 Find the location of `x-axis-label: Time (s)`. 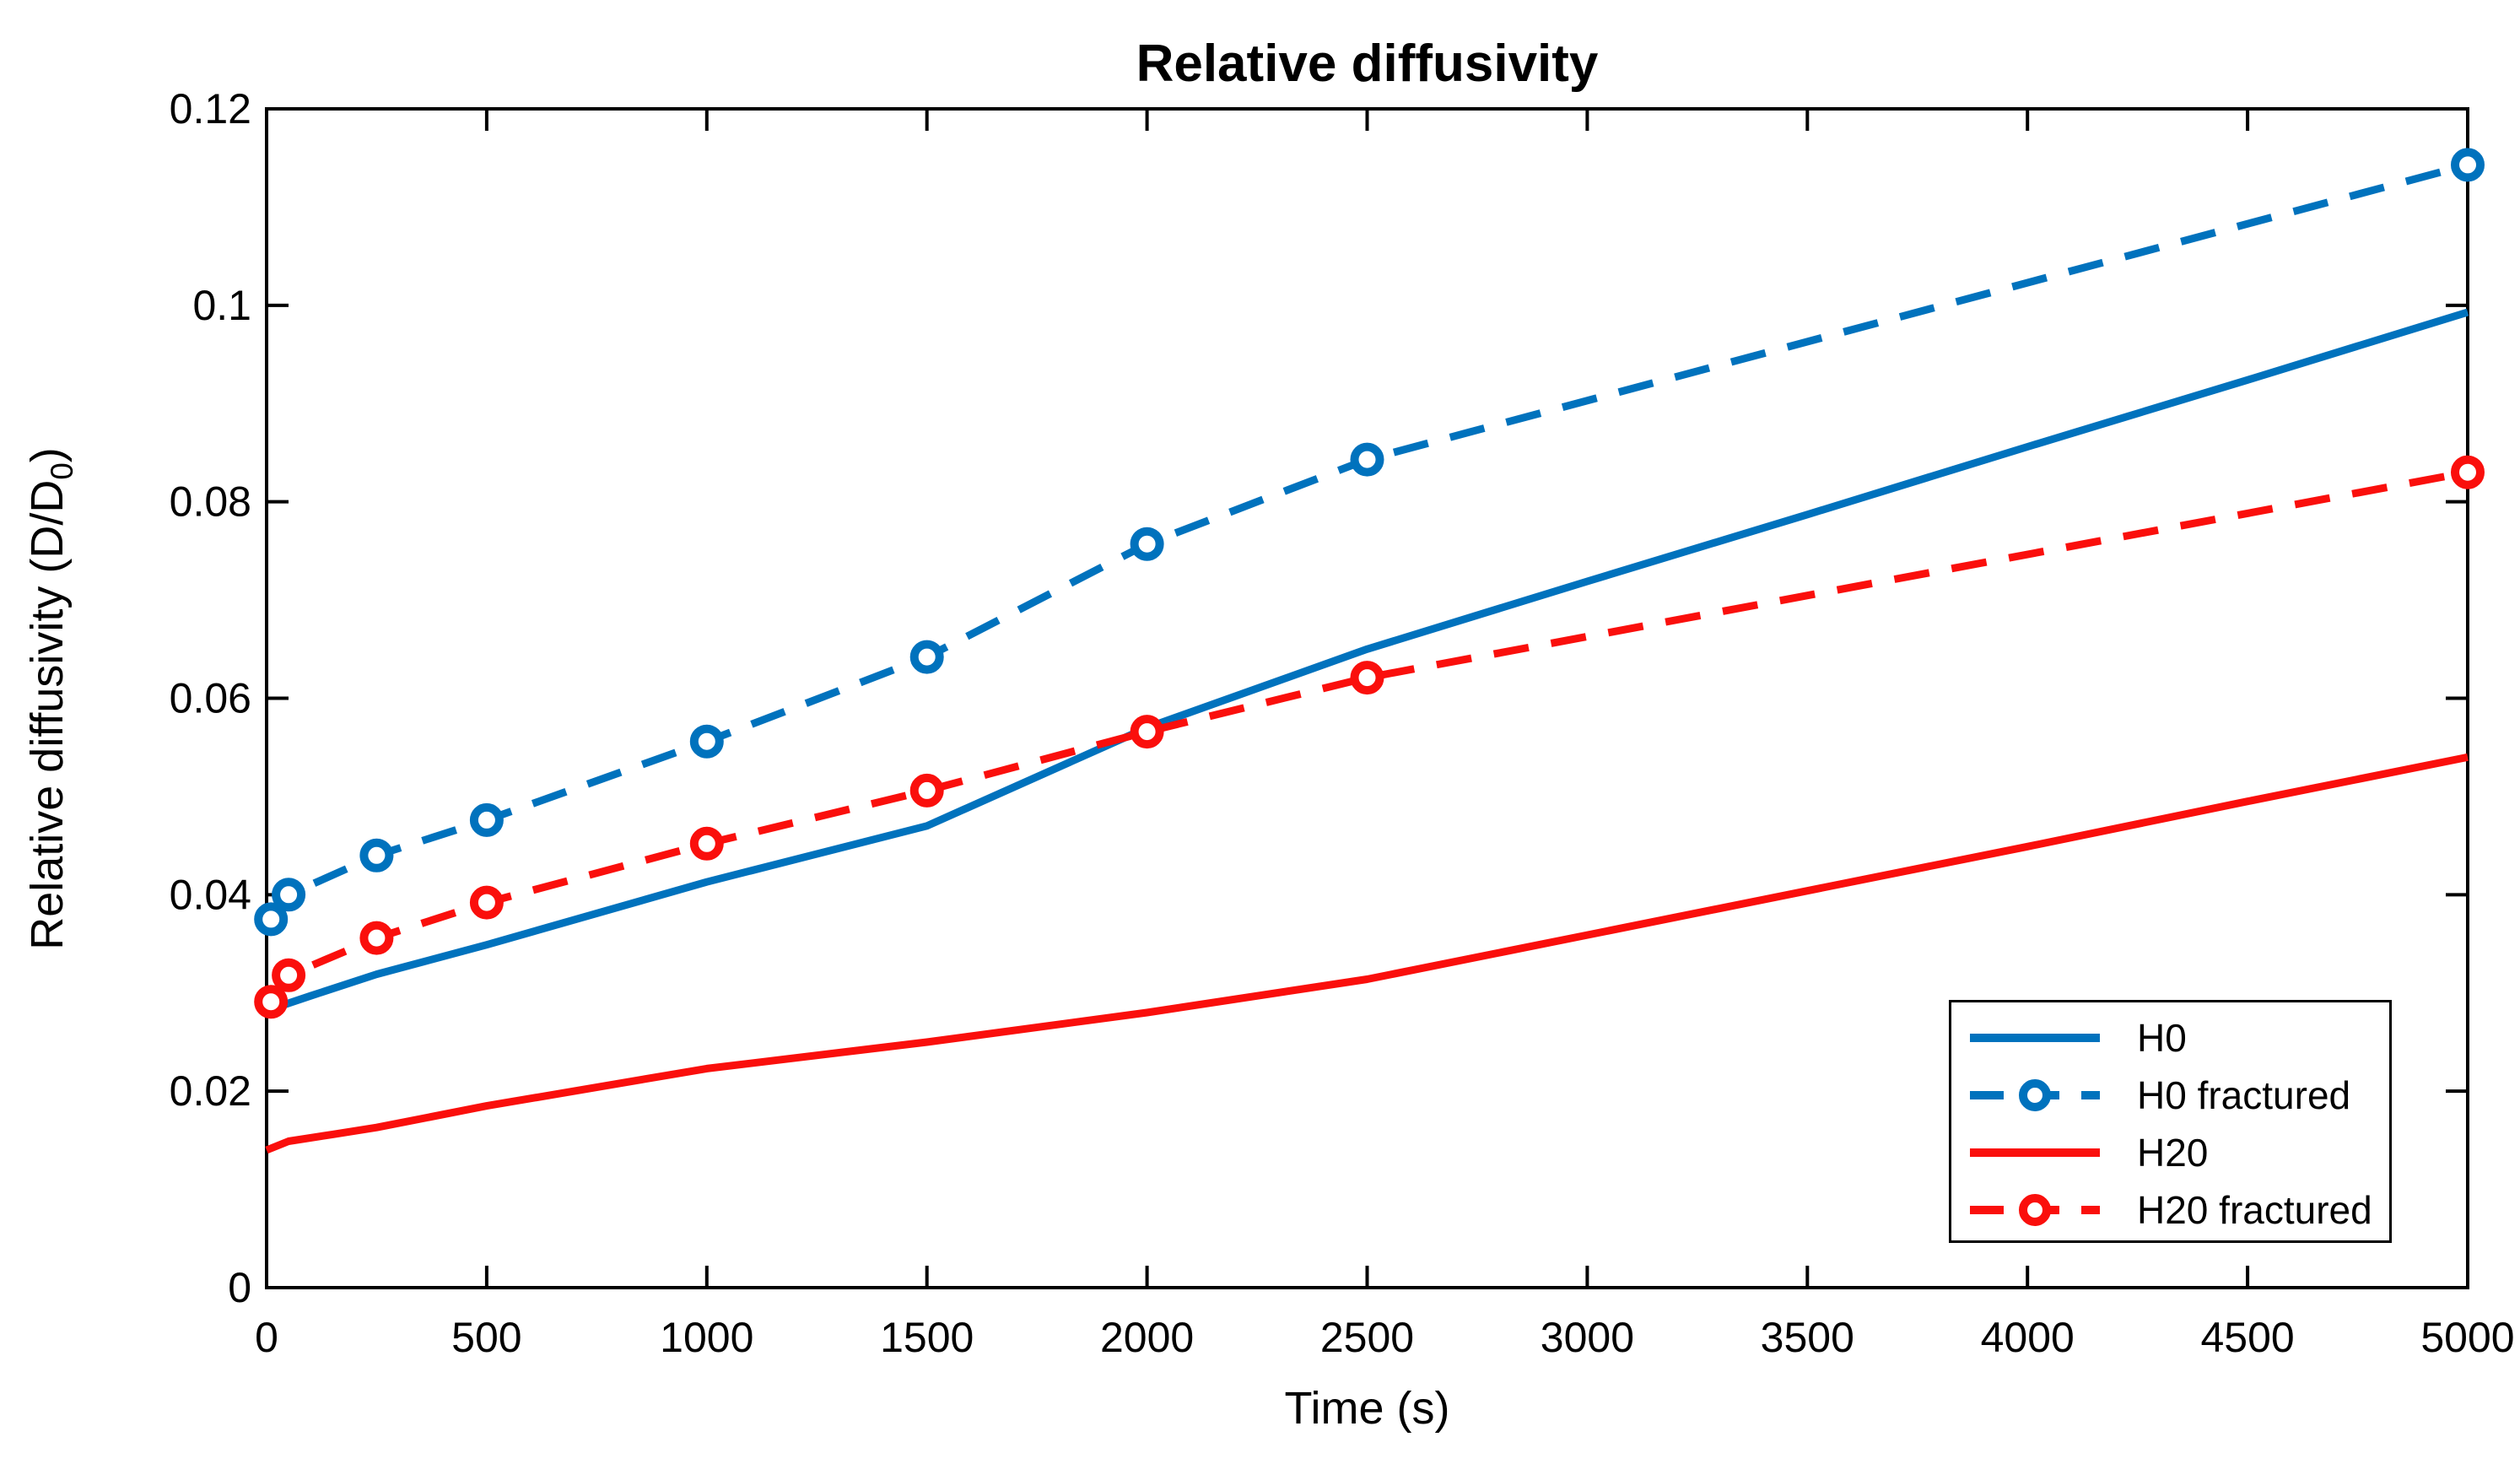

x-axis-label: Time (s) is located at coordinates (1367, 1409).